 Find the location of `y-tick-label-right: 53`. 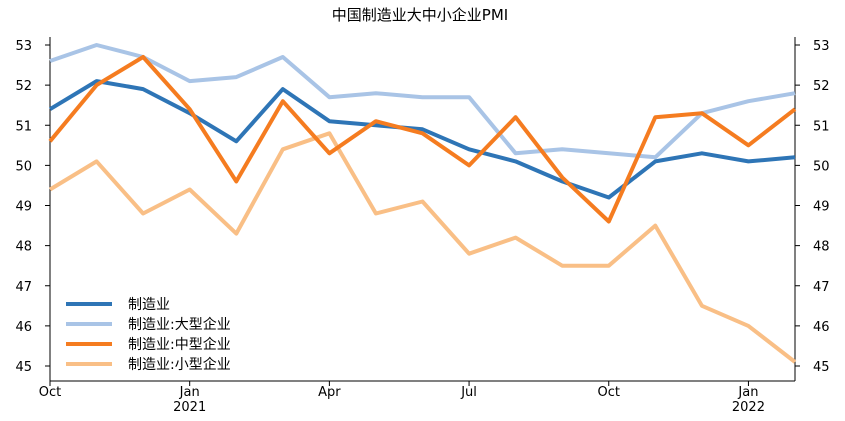

y-tick-label-right: 53 is located at coordinates (821, 46).